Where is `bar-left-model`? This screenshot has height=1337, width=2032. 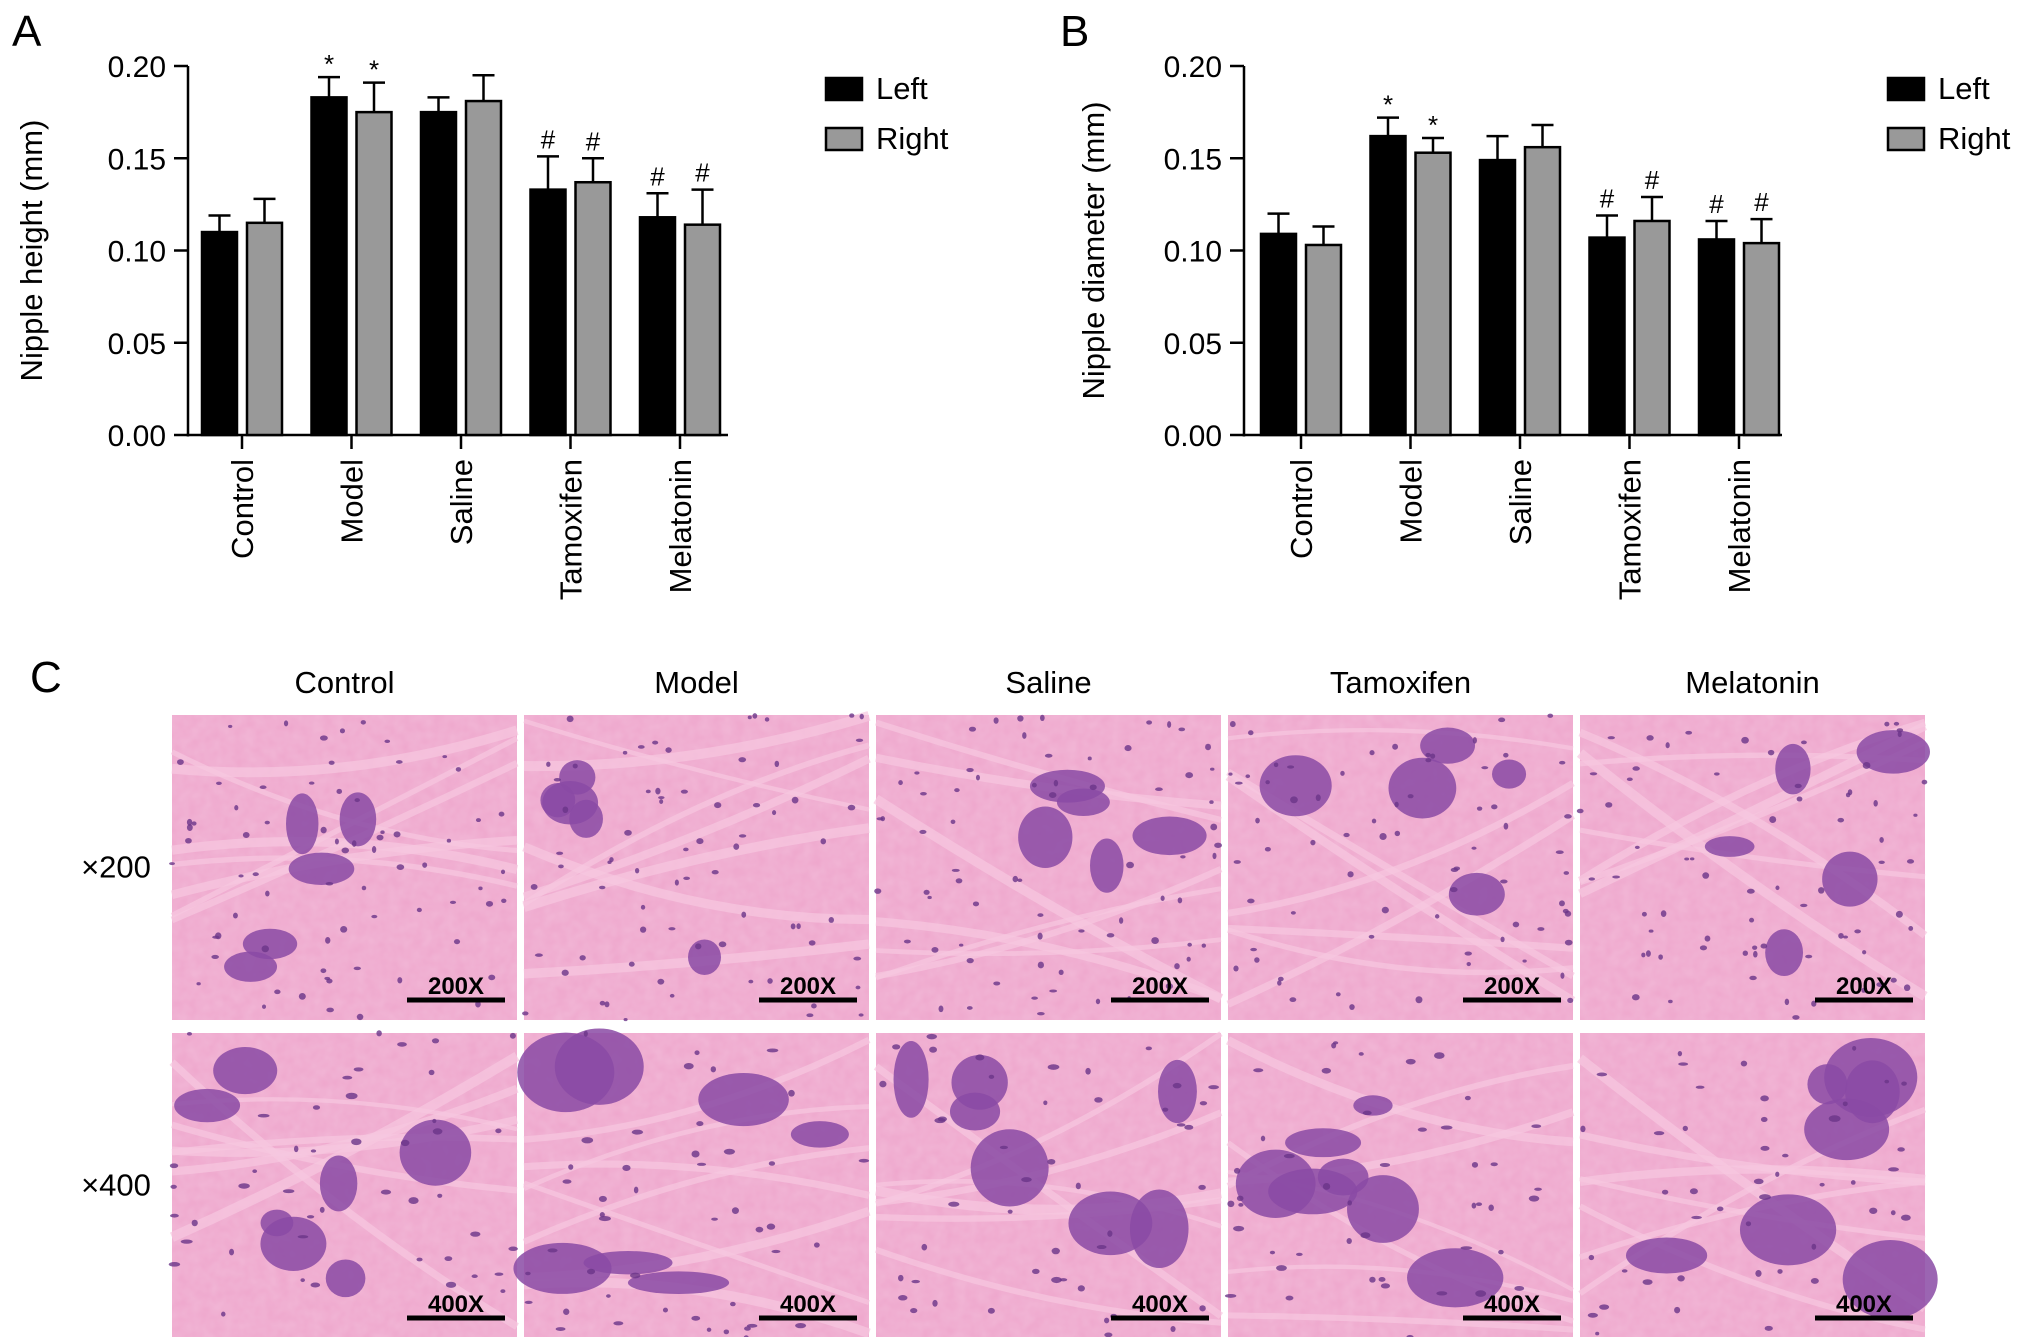 bar-left-model is located at coordinates (1388, 285).